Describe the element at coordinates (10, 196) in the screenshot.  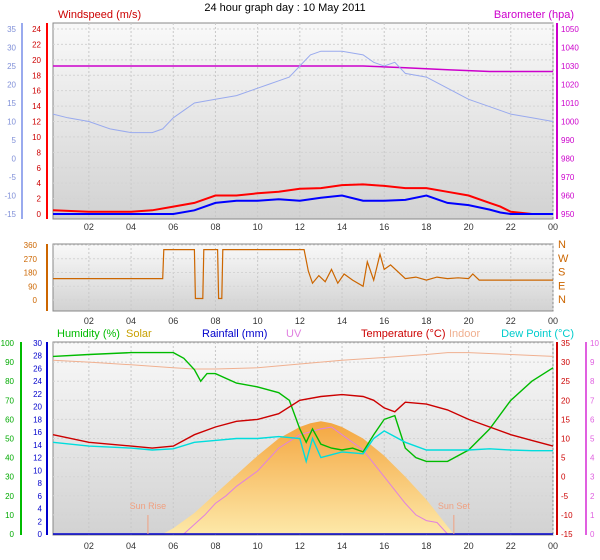
I see `wind-outer-y-tick-label: -10` at that location.